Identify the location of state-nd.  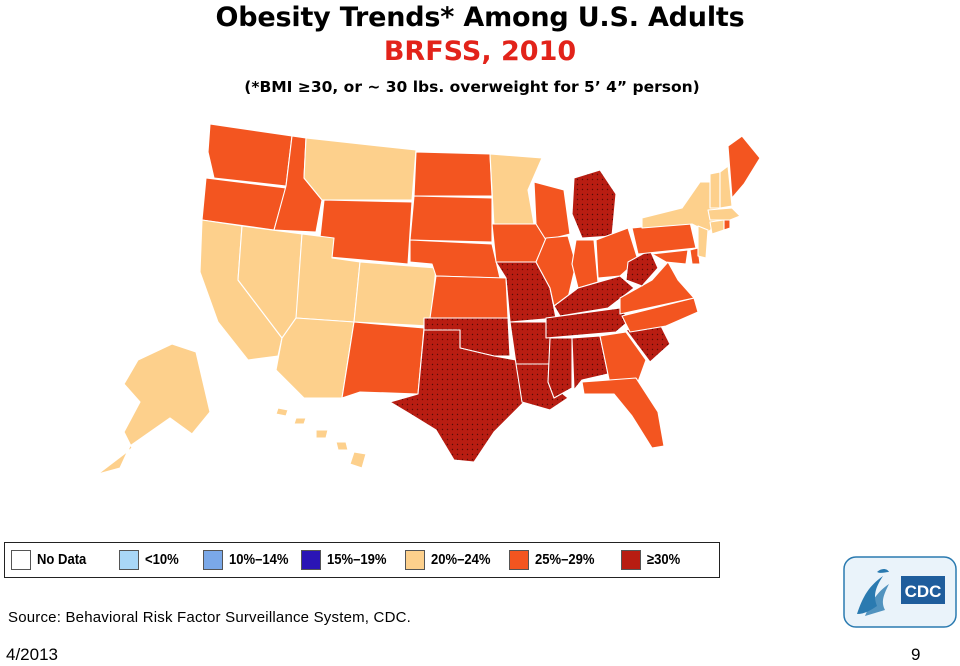
(453, 174).